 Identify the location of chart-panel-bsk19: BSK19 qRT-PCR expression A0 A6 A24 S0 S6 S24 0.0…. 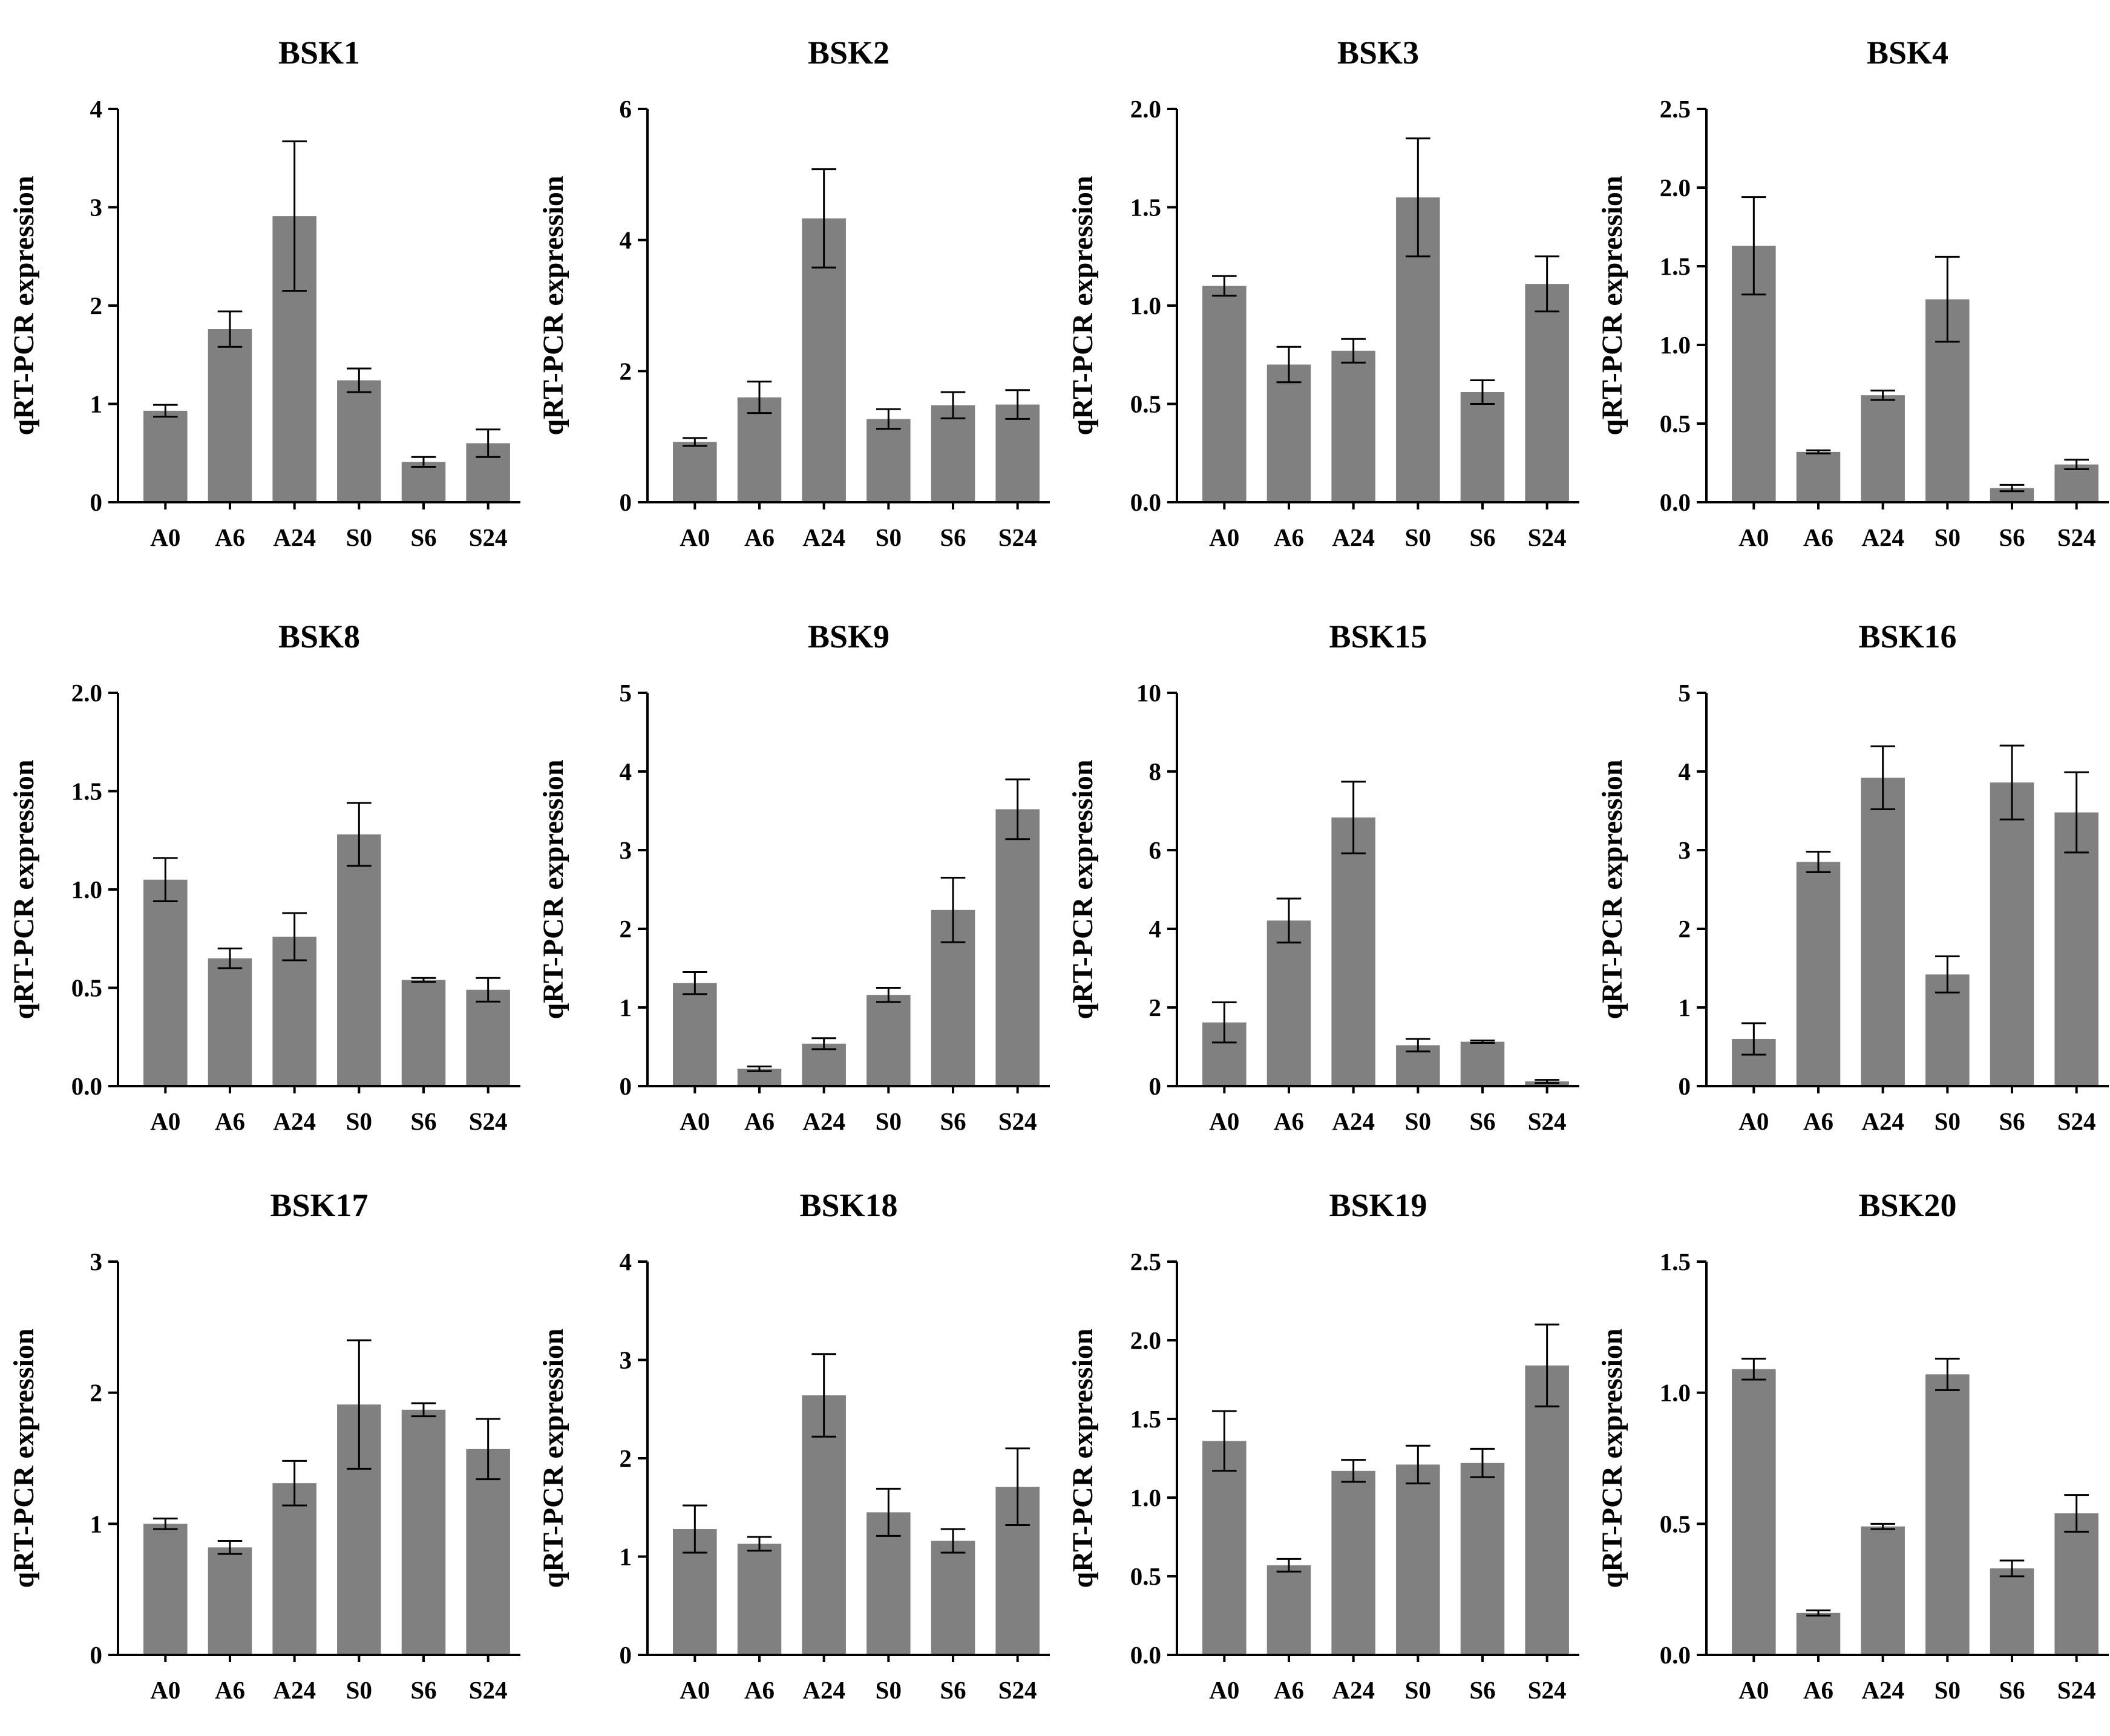
(1323, 1446).